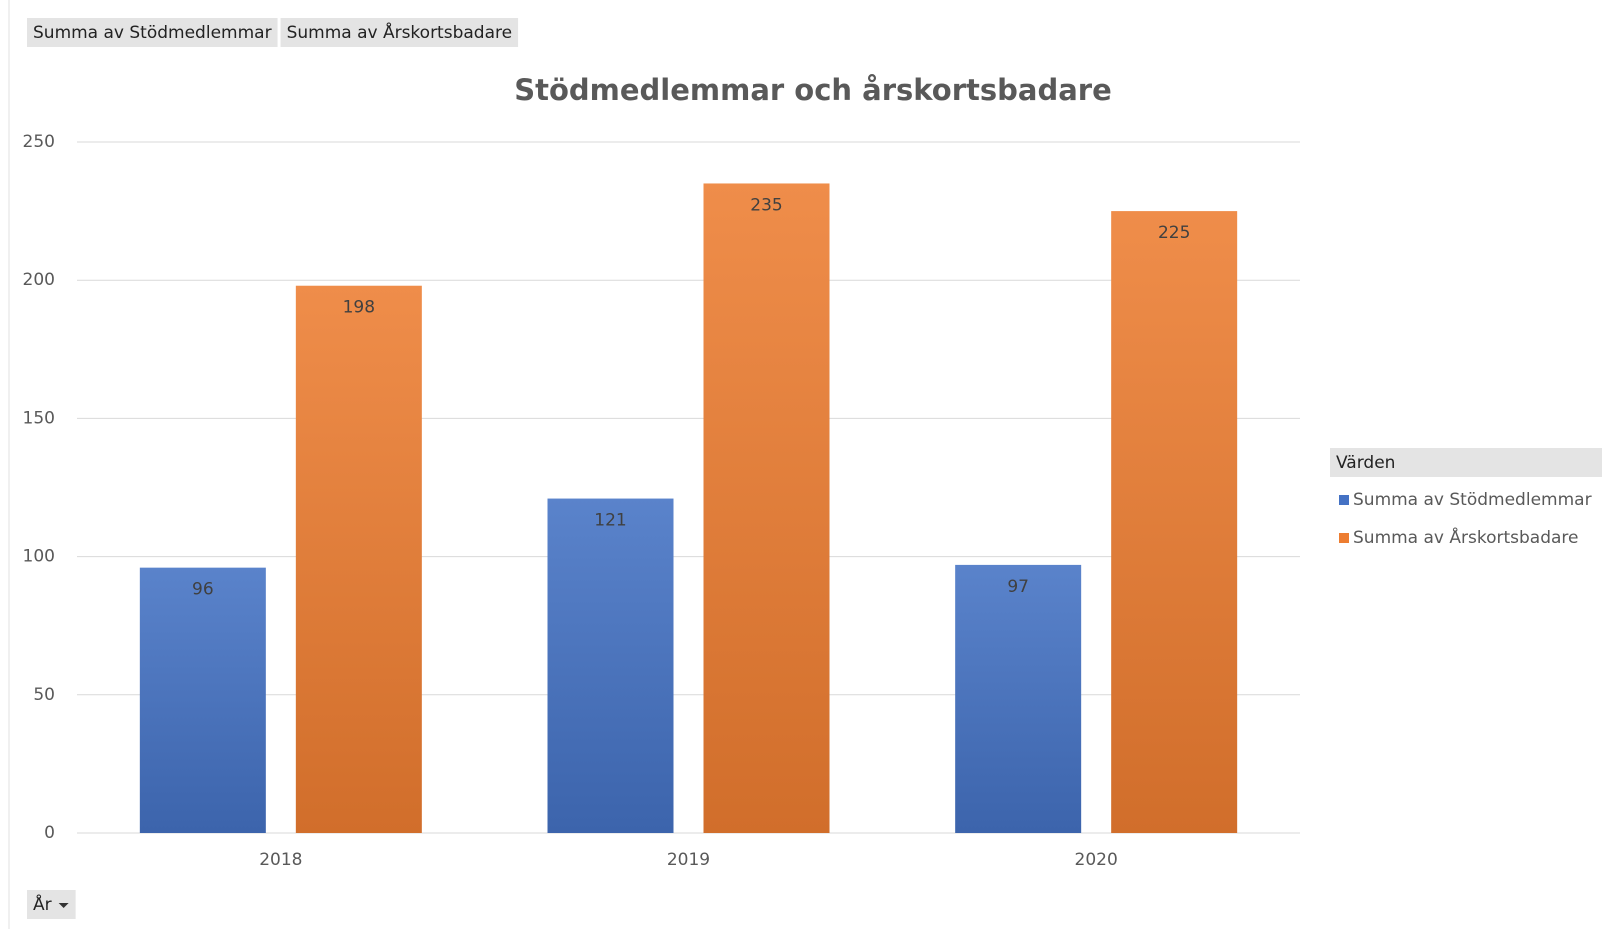 The width and height of the screenshot is (1609, 929). I want to click on data-label: 97, so click(1018, 587).